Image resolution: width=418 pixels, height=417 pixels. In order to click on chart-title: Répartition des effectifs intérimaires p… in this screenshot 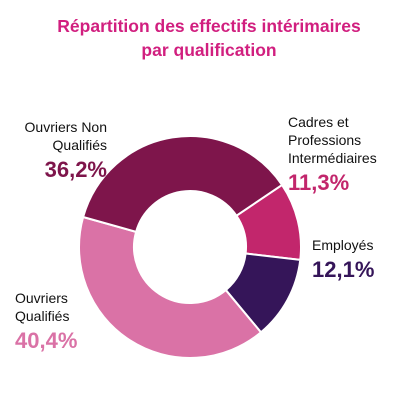, I will do `click(209, 38)`.